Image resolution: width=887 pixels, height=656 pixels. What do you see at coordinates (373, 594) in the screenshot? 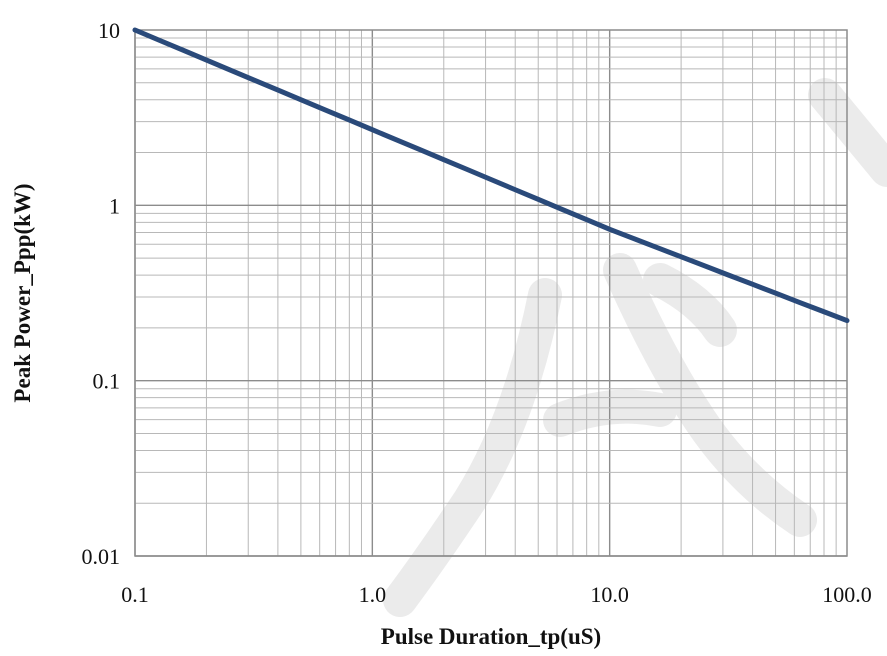
I see `x-tick-label: 1.0` at bounding box center [373, 594].